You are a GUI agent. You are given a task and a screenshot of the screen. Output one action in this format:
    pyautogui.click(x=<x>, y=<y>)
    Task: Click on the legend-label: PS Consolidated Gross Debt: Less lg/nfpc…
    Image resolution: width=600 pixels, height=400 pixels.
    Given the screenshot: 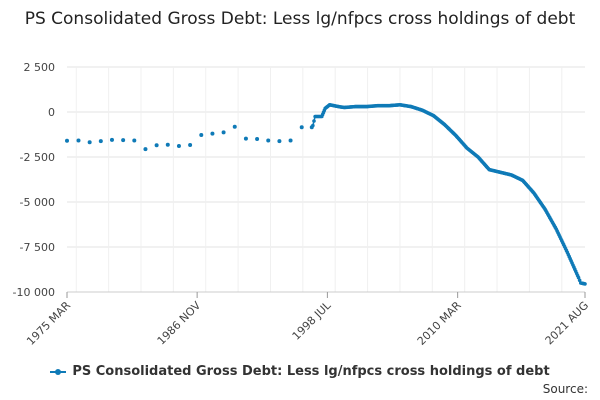 What is the action you would take?
    pyautogui.click(x=311, y=371)
    